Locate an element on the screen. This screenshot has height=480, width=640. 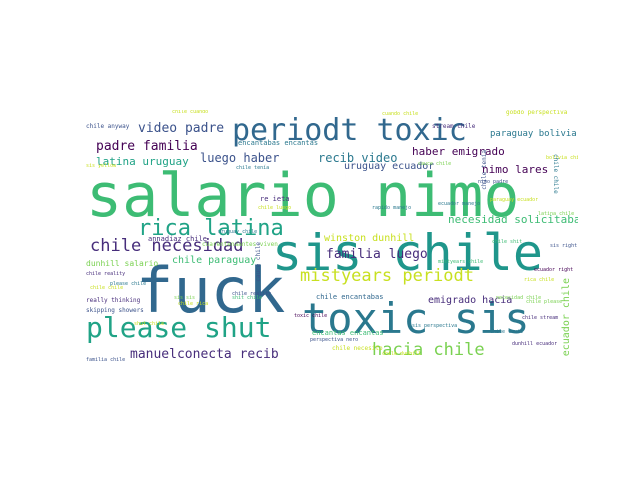
word-chile-please: chile please is located at coordinates (544, 302).